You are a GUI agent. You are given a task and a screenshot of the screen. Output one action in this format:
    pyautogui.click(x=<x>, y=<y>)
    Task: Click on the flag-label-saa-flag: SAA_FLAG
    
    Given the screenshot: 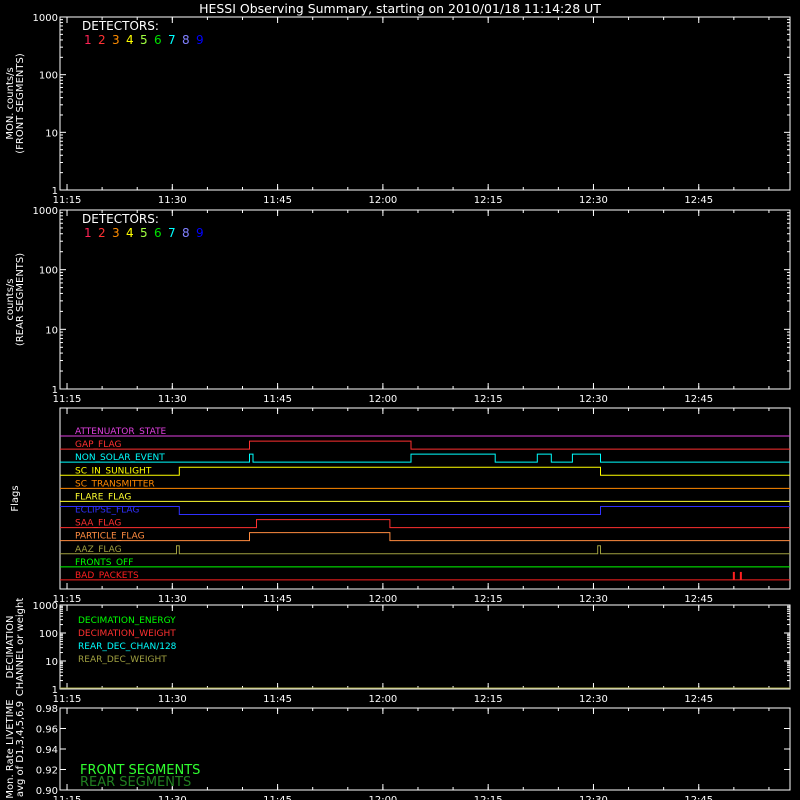 What is the action you would take?
    pyautogui.click(x=98, y=524)
    